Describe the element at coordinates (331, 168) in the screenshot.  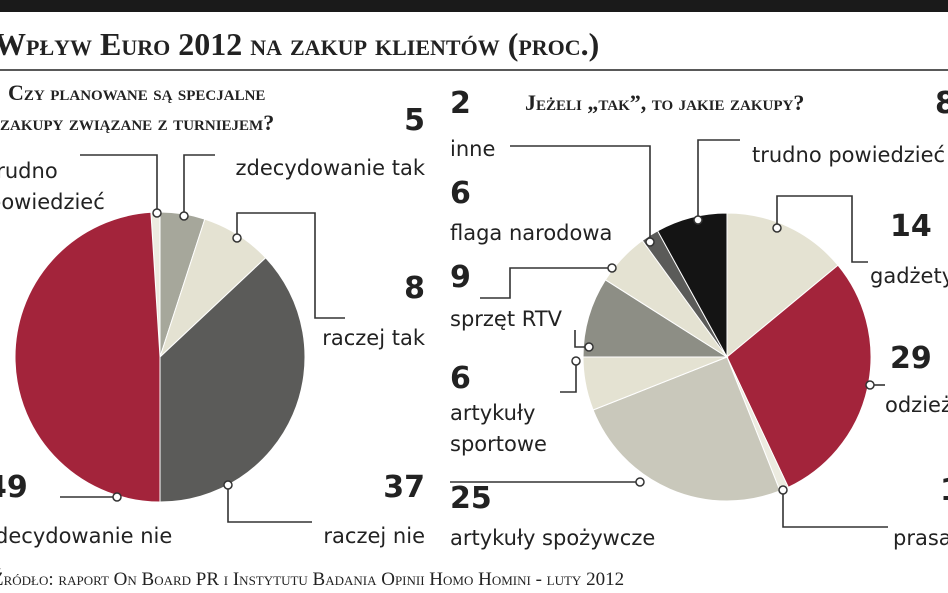
I see `category-label: zdecydowanie tak` at that location.